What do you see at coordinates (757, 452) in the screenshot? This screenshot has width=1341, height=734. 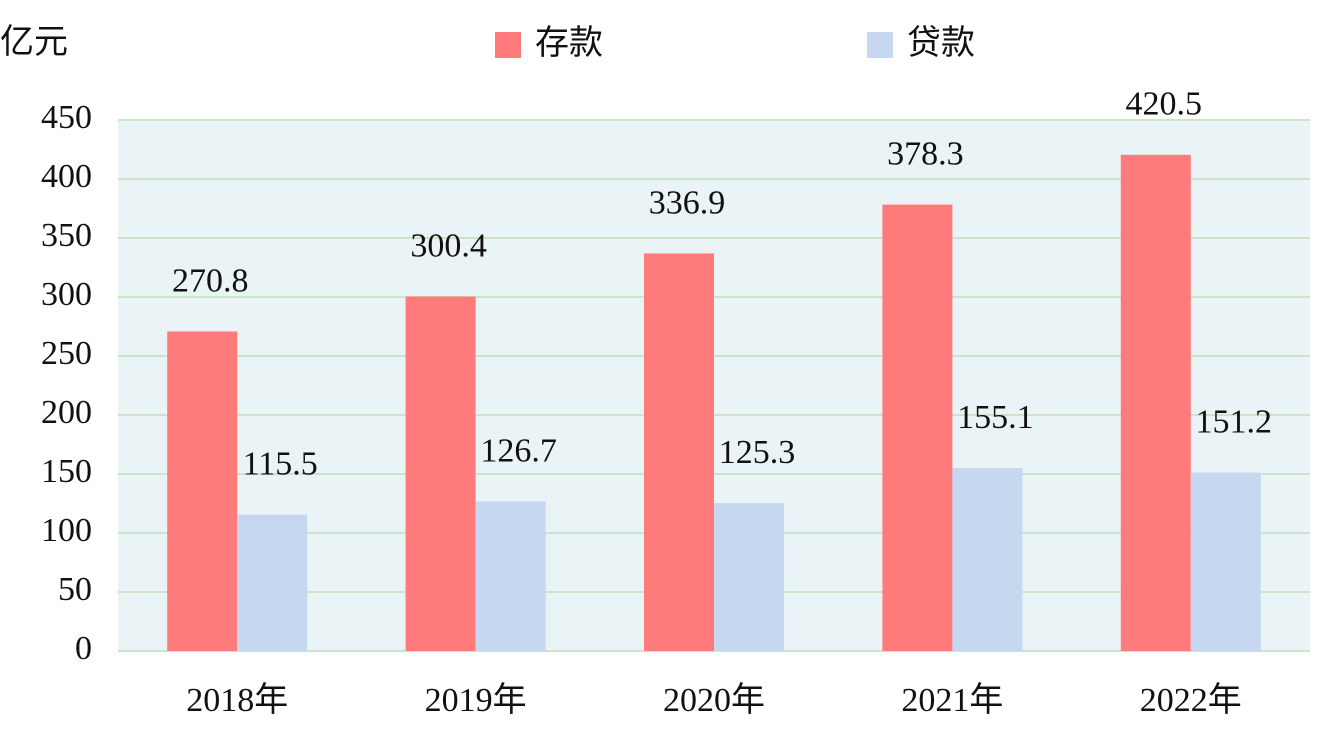 I see `data-label: 125.3` at bounding box center [757, 452].